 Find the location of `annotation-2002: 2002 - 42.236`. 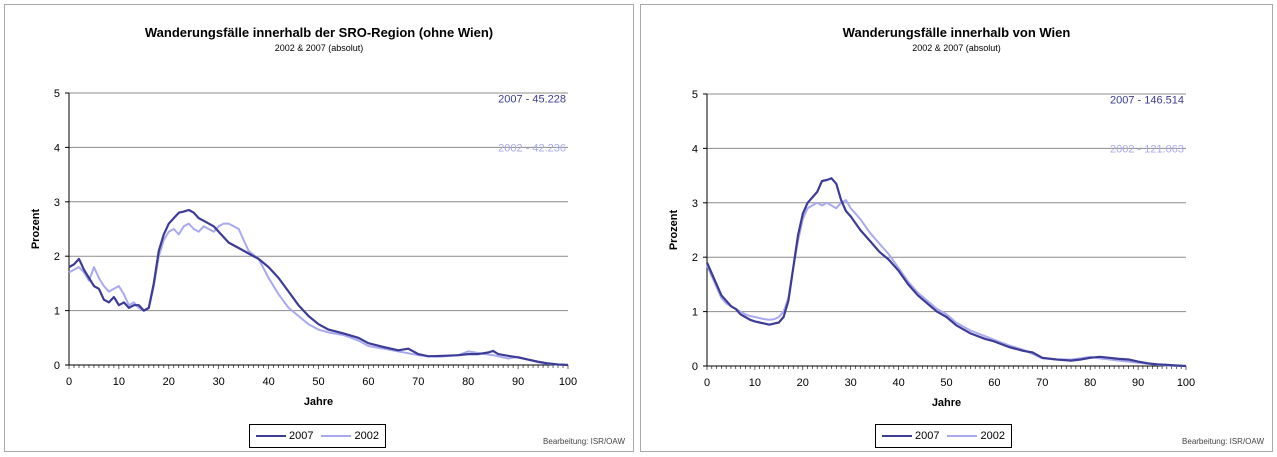

annotation-2002: 2002 - 42.236 is located at coordinates (532, 148).